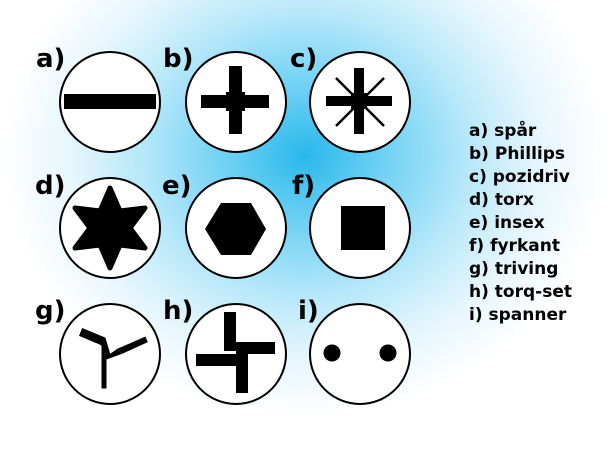 This screenshot has height=463, width=615. I want to click on legend-item-c: c) pozidriv, so click(519, 177).